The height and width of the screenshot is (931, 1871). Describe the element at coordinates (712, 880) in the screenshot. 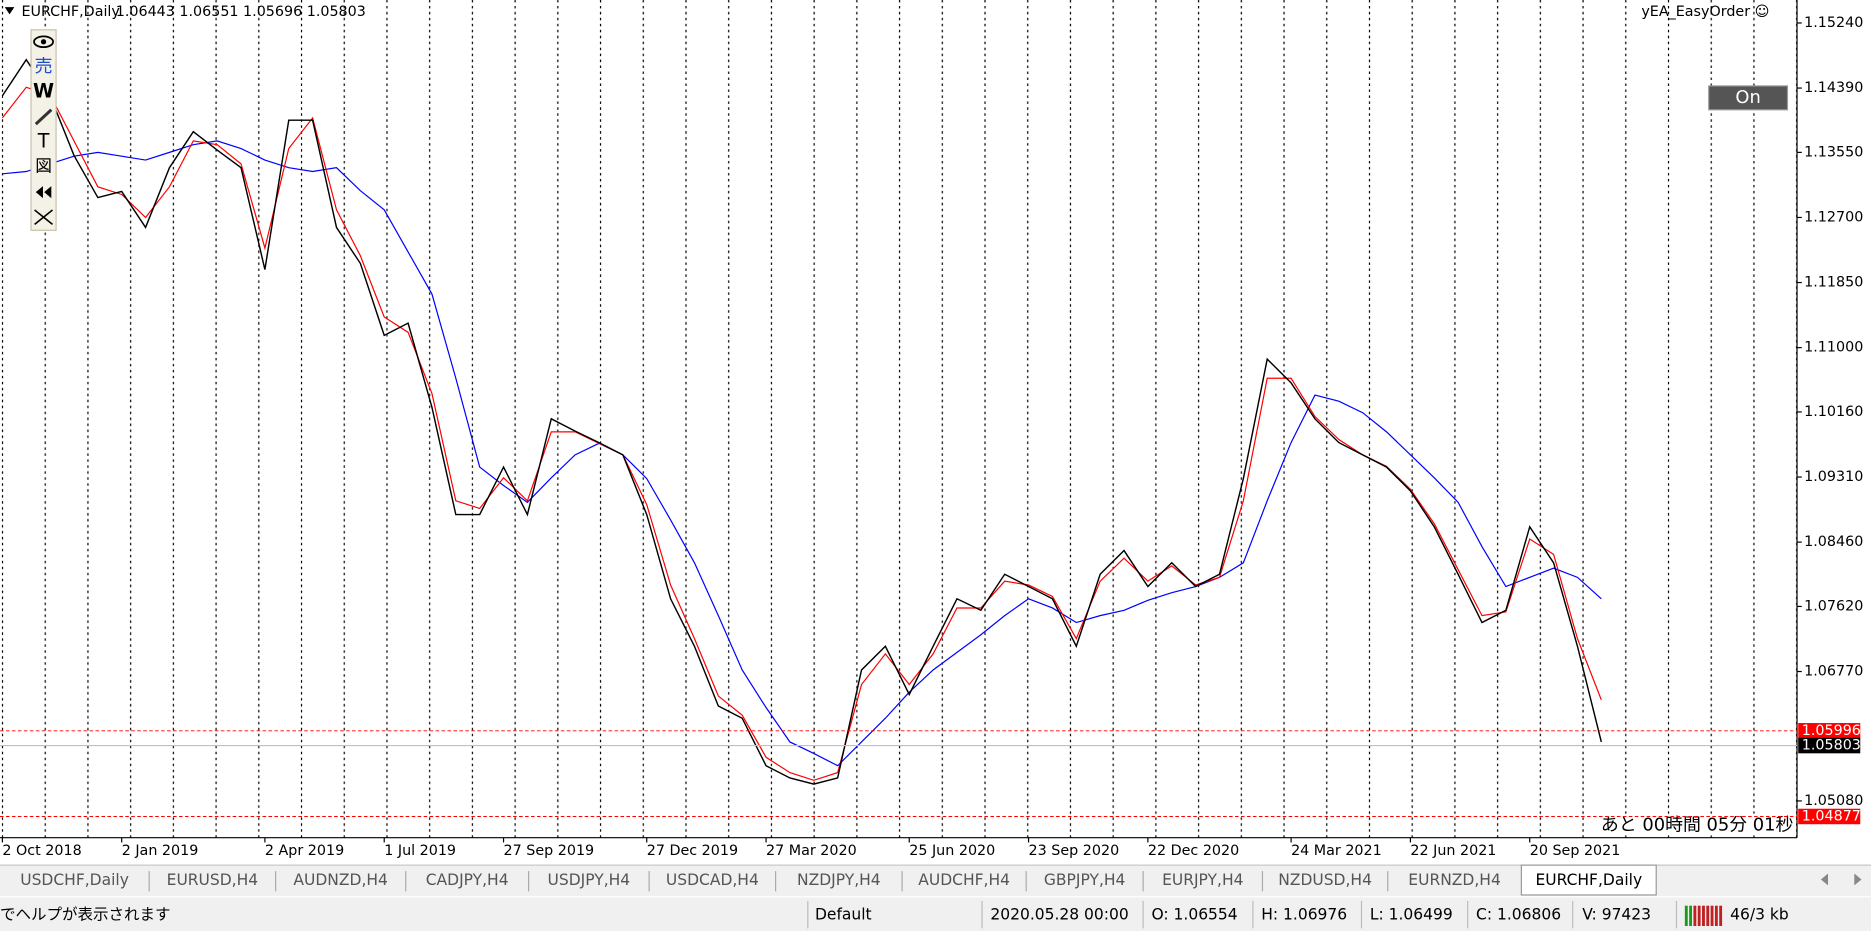

I see `tab: USDCAD,H4` at that location.